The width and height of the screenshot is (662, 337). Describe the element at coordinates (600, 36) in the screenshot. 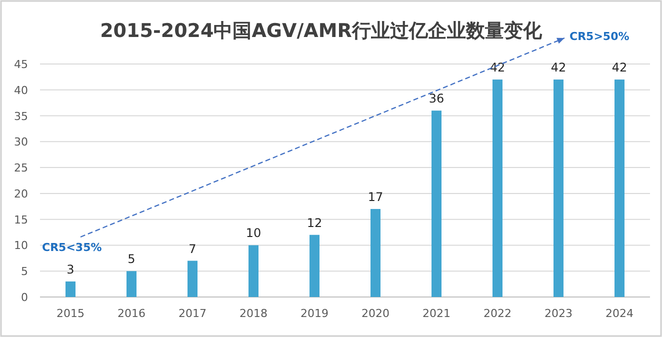

I see `text: CR5>50%` at that location.